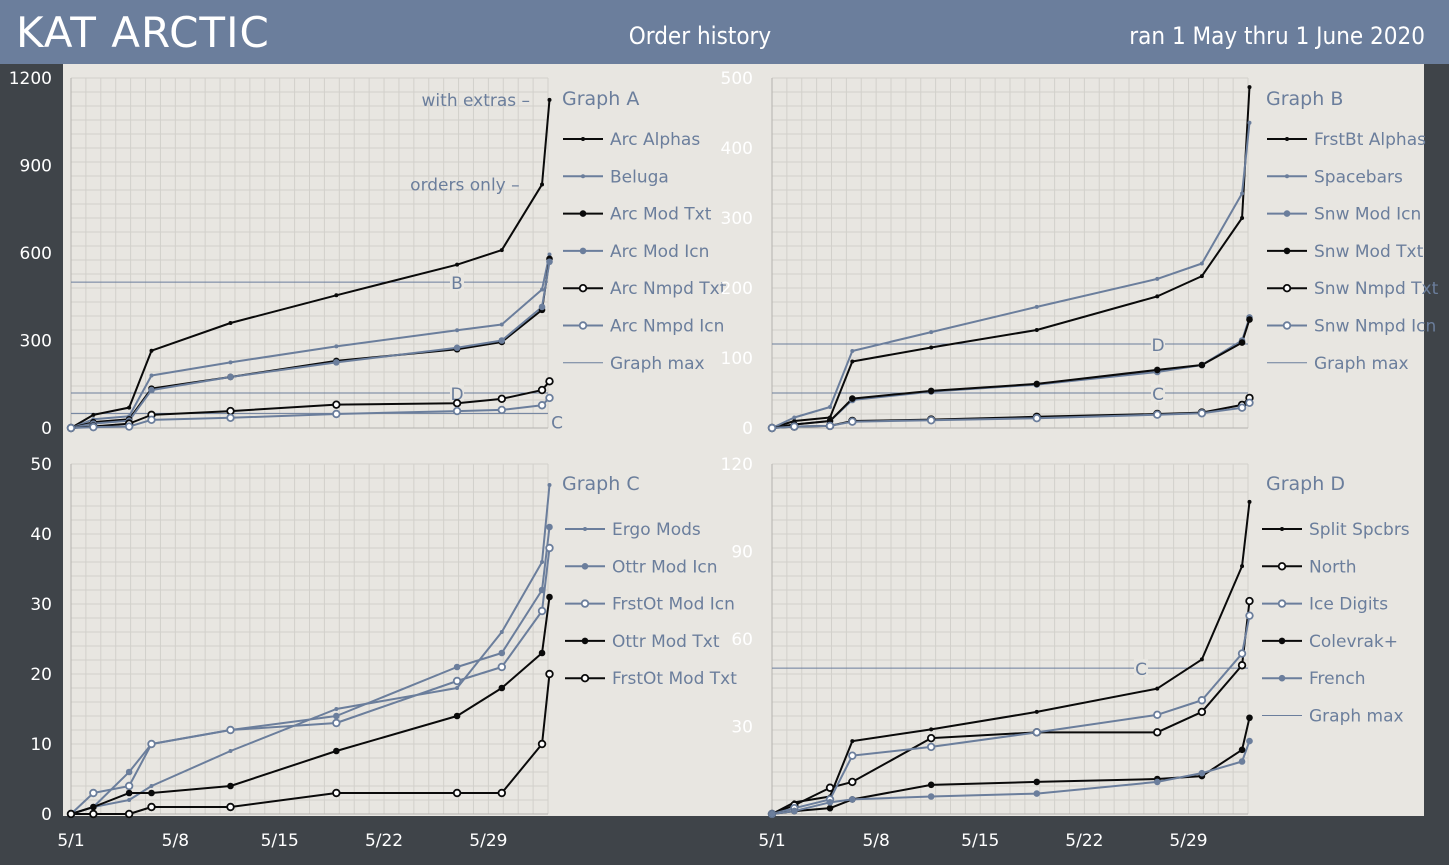 The height and width of the screenshot is (865, 1449). What do you see at coordinates (737, 219) in the screenshot?
I see `y-tick-label: 300` at bounding box center [737, 219].